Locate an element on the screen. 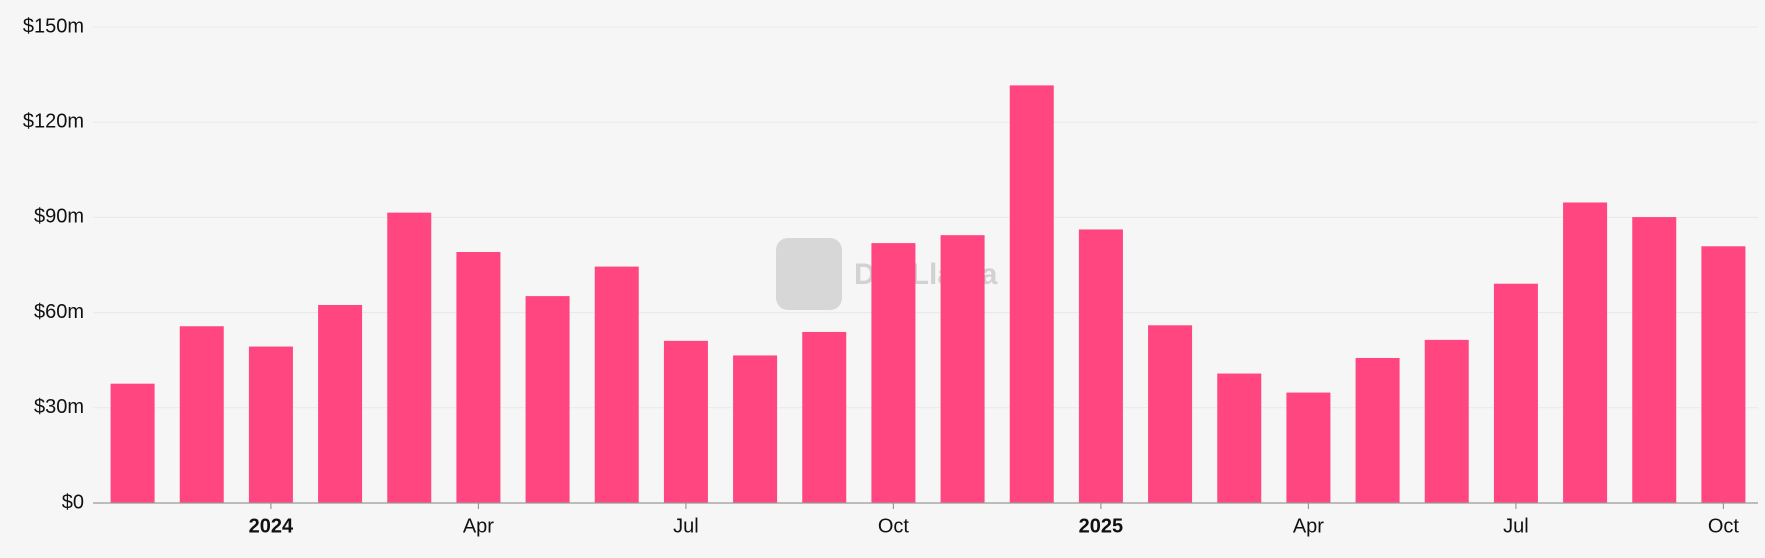 This screenshot has height=558, width=1765. watermark-logo is located at coordinates (809, 274).